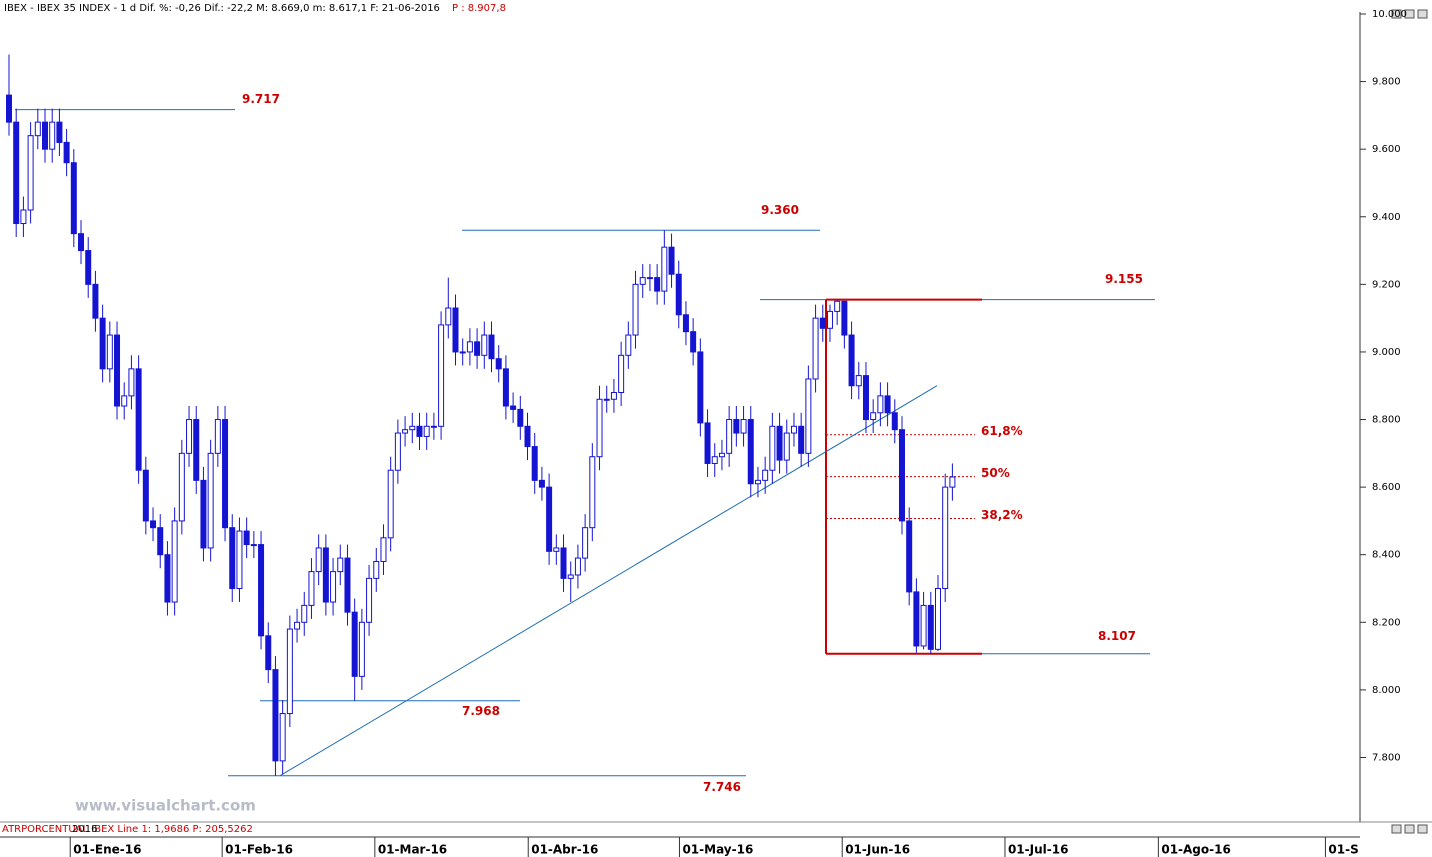  Describe the element at coordinates (1386, 622) in the screenshot. I see `y-tick-label: 8.200` at that location.